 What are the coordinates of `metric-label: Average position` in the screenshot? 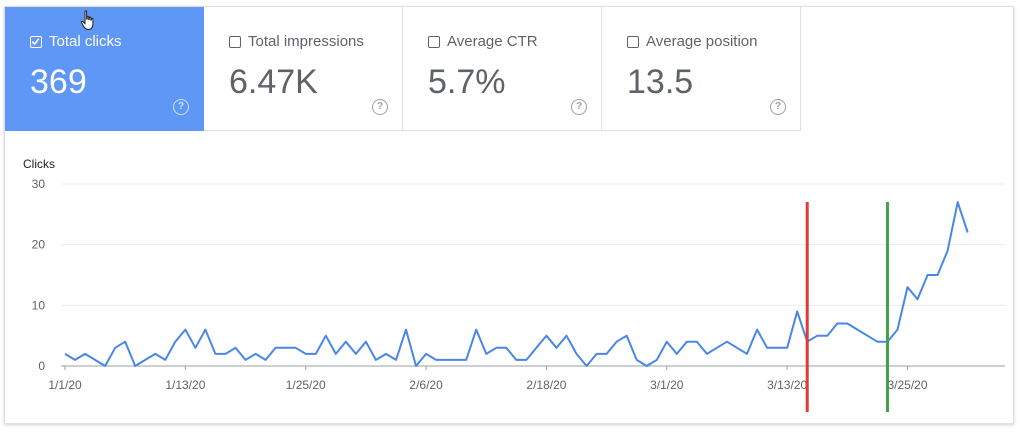 It's located at (702, 41).